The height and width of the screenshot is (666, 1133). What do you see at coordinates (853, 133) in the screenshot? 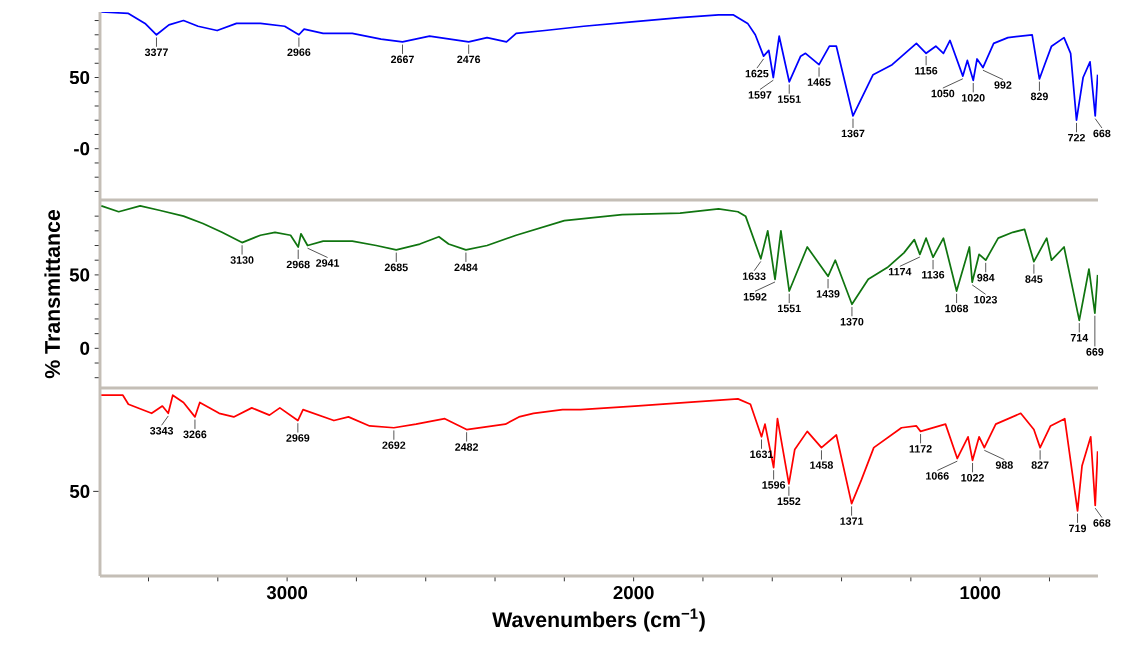
I see `annotation: 1367` at bounding box center [853, 133].